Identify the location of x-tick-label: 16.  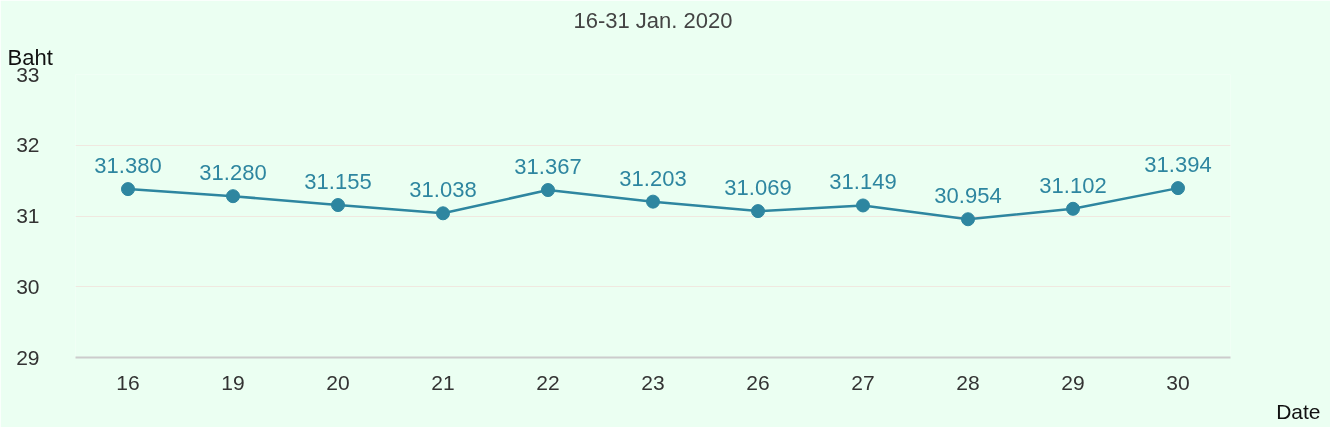
(128, 382).